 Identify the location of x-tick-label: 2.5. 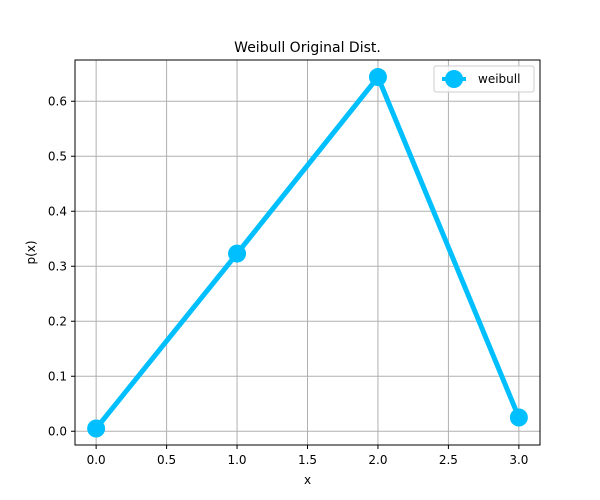
(448, 460).